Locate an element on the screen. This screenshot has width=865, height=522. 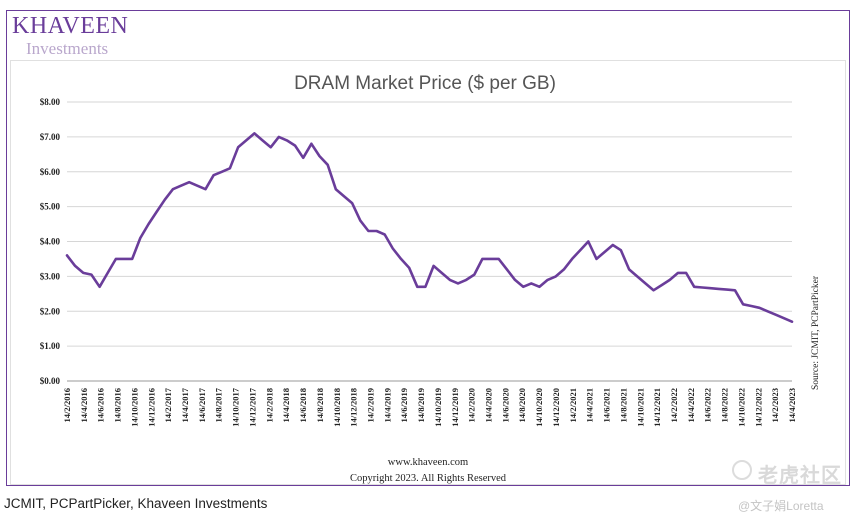
x-tick-label: 14/10/2019 is located at coordinates (438, 407).